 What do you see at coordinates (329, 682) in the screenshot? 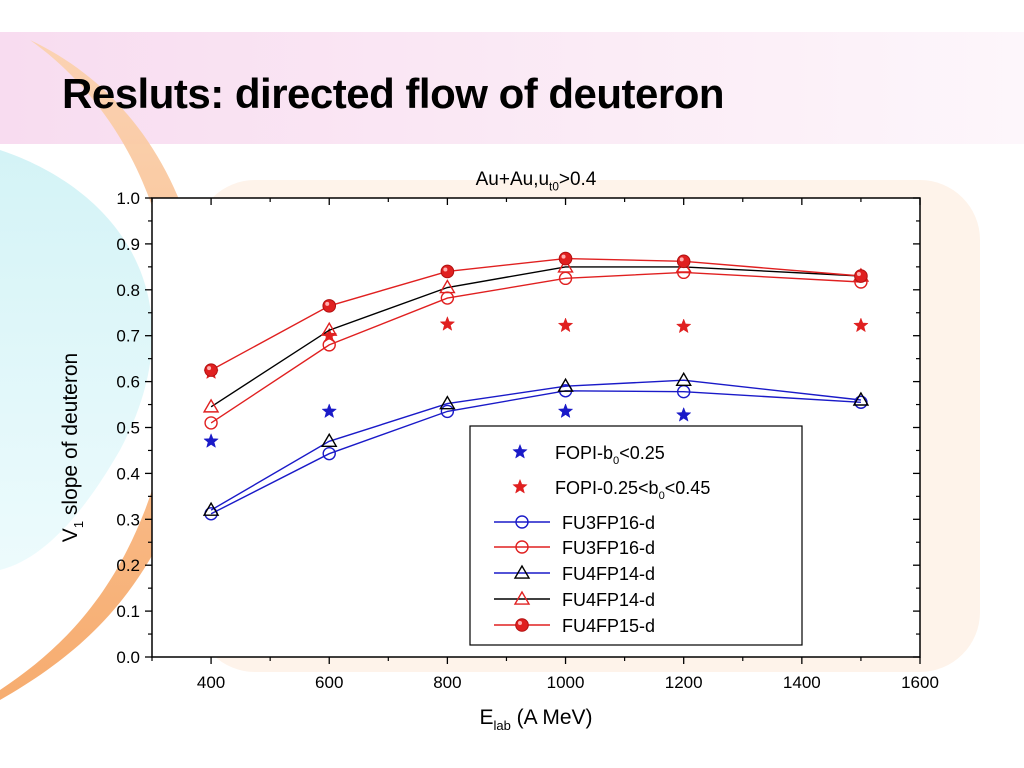
I see `x-tick-label: 600` at bounding box center [329, 682].